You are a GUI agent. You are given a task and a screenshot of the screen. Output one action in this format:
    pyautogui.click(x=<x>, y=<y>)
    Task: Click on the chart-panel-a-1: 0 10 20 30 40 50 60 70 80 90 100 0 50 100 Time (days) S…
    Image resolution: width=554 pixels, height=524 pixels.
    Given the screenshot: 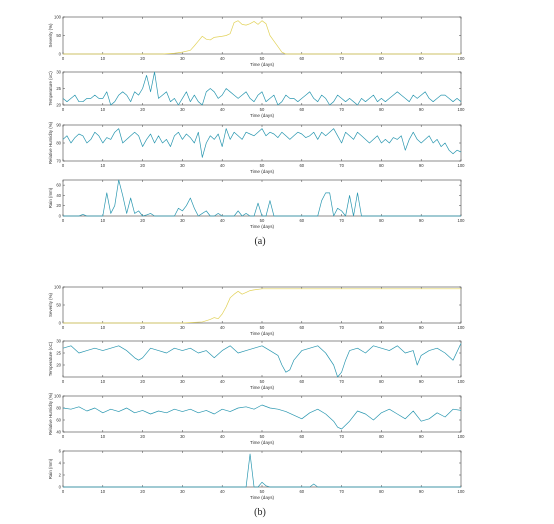 What is the action you would take?
    pyautogui.click(x=256, y=41)
    